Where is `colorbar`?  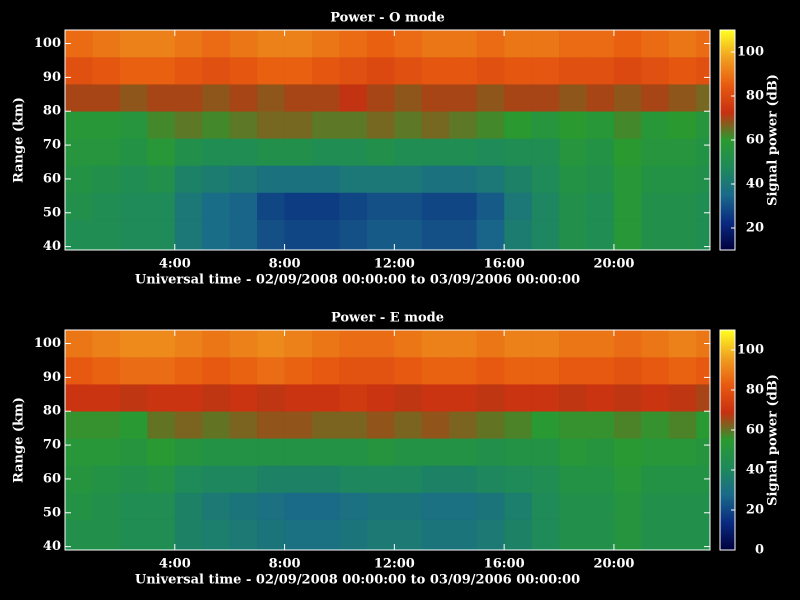
colorbar is located at coordinates (727, 440).